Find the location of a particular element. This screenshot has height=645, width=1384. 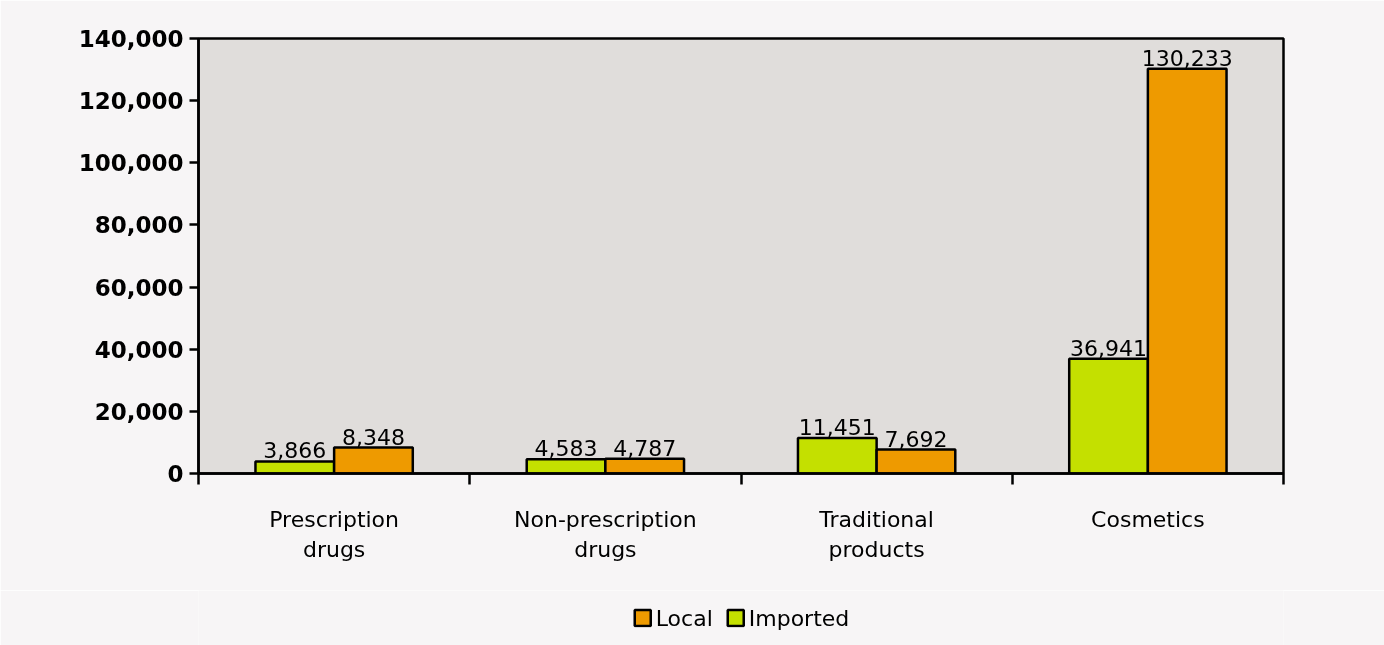

data-label: 11,451 is located at coordinates (837, 427).